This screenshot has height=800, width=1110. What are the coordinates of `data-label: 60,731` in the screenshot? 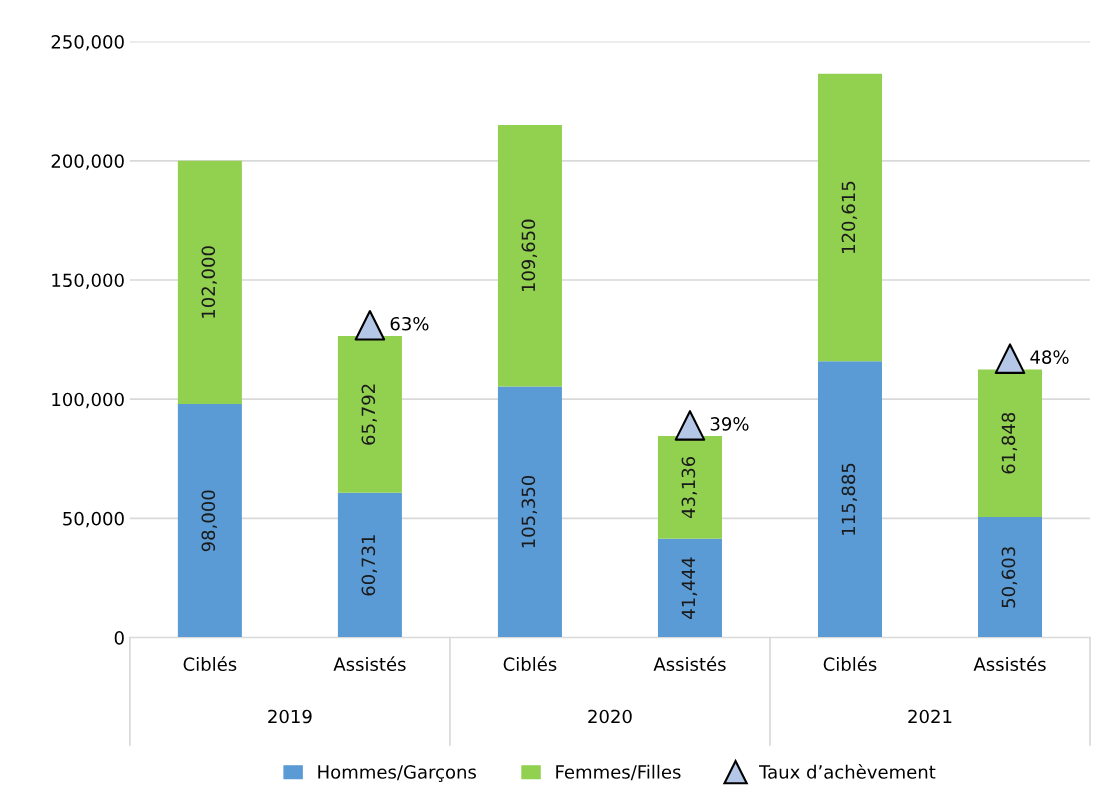 It's located at (369, 565).